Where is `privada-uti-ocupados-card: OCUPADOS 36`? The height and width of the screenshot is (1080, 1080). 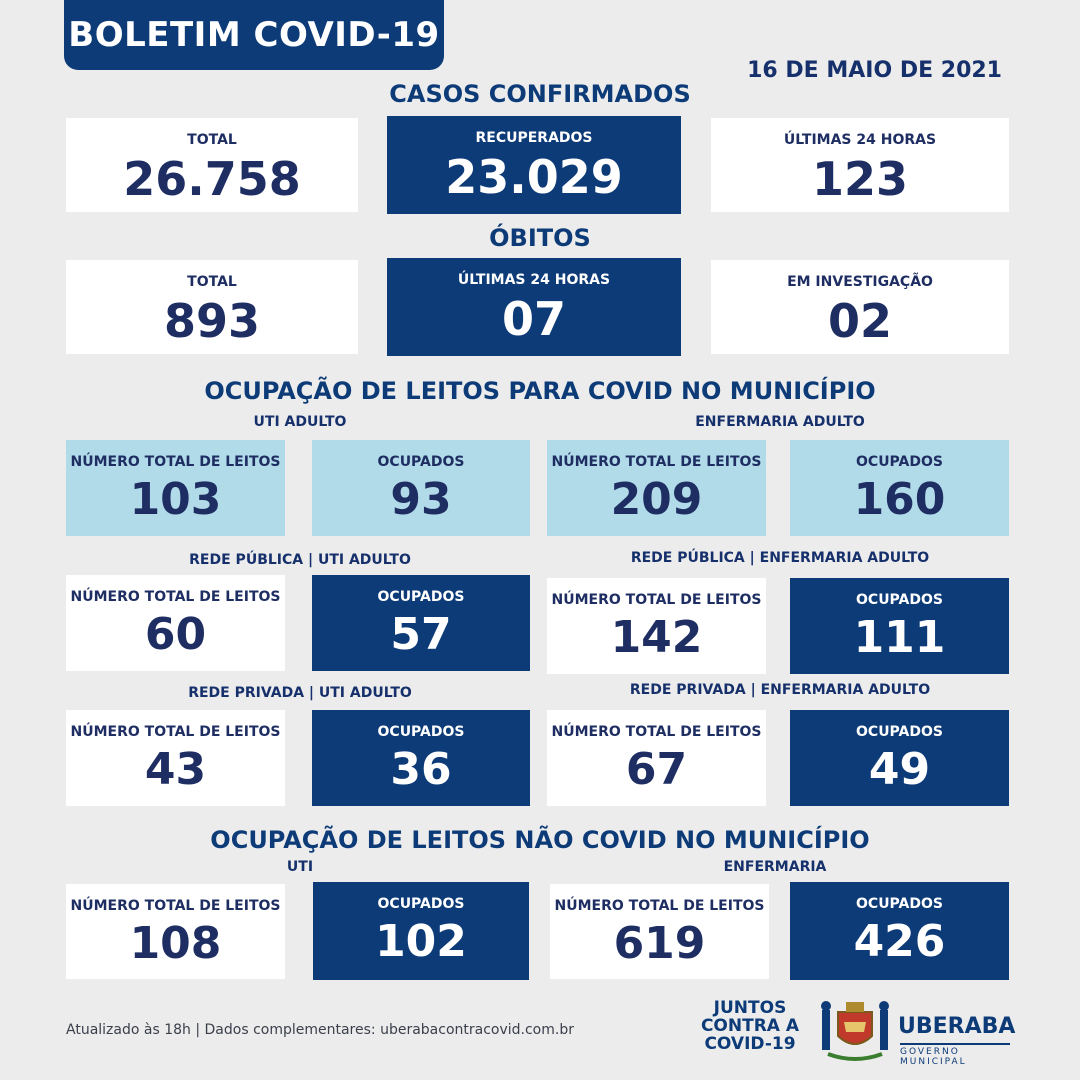
privada-uti-ocupados-card: OCUPADOS 36 is located at coordinates (421, 758).